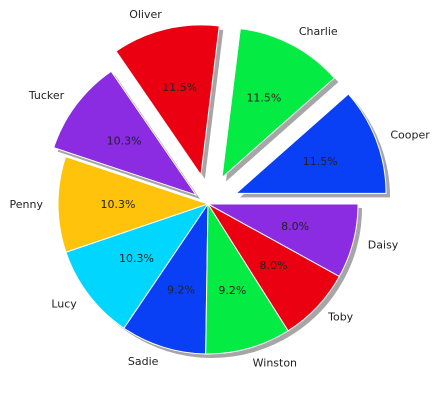  What do you see at coordinates (295, 226) in the screenshot?
I see `percent-label-daisy: 8.0%` at bounding box center [295, 226].